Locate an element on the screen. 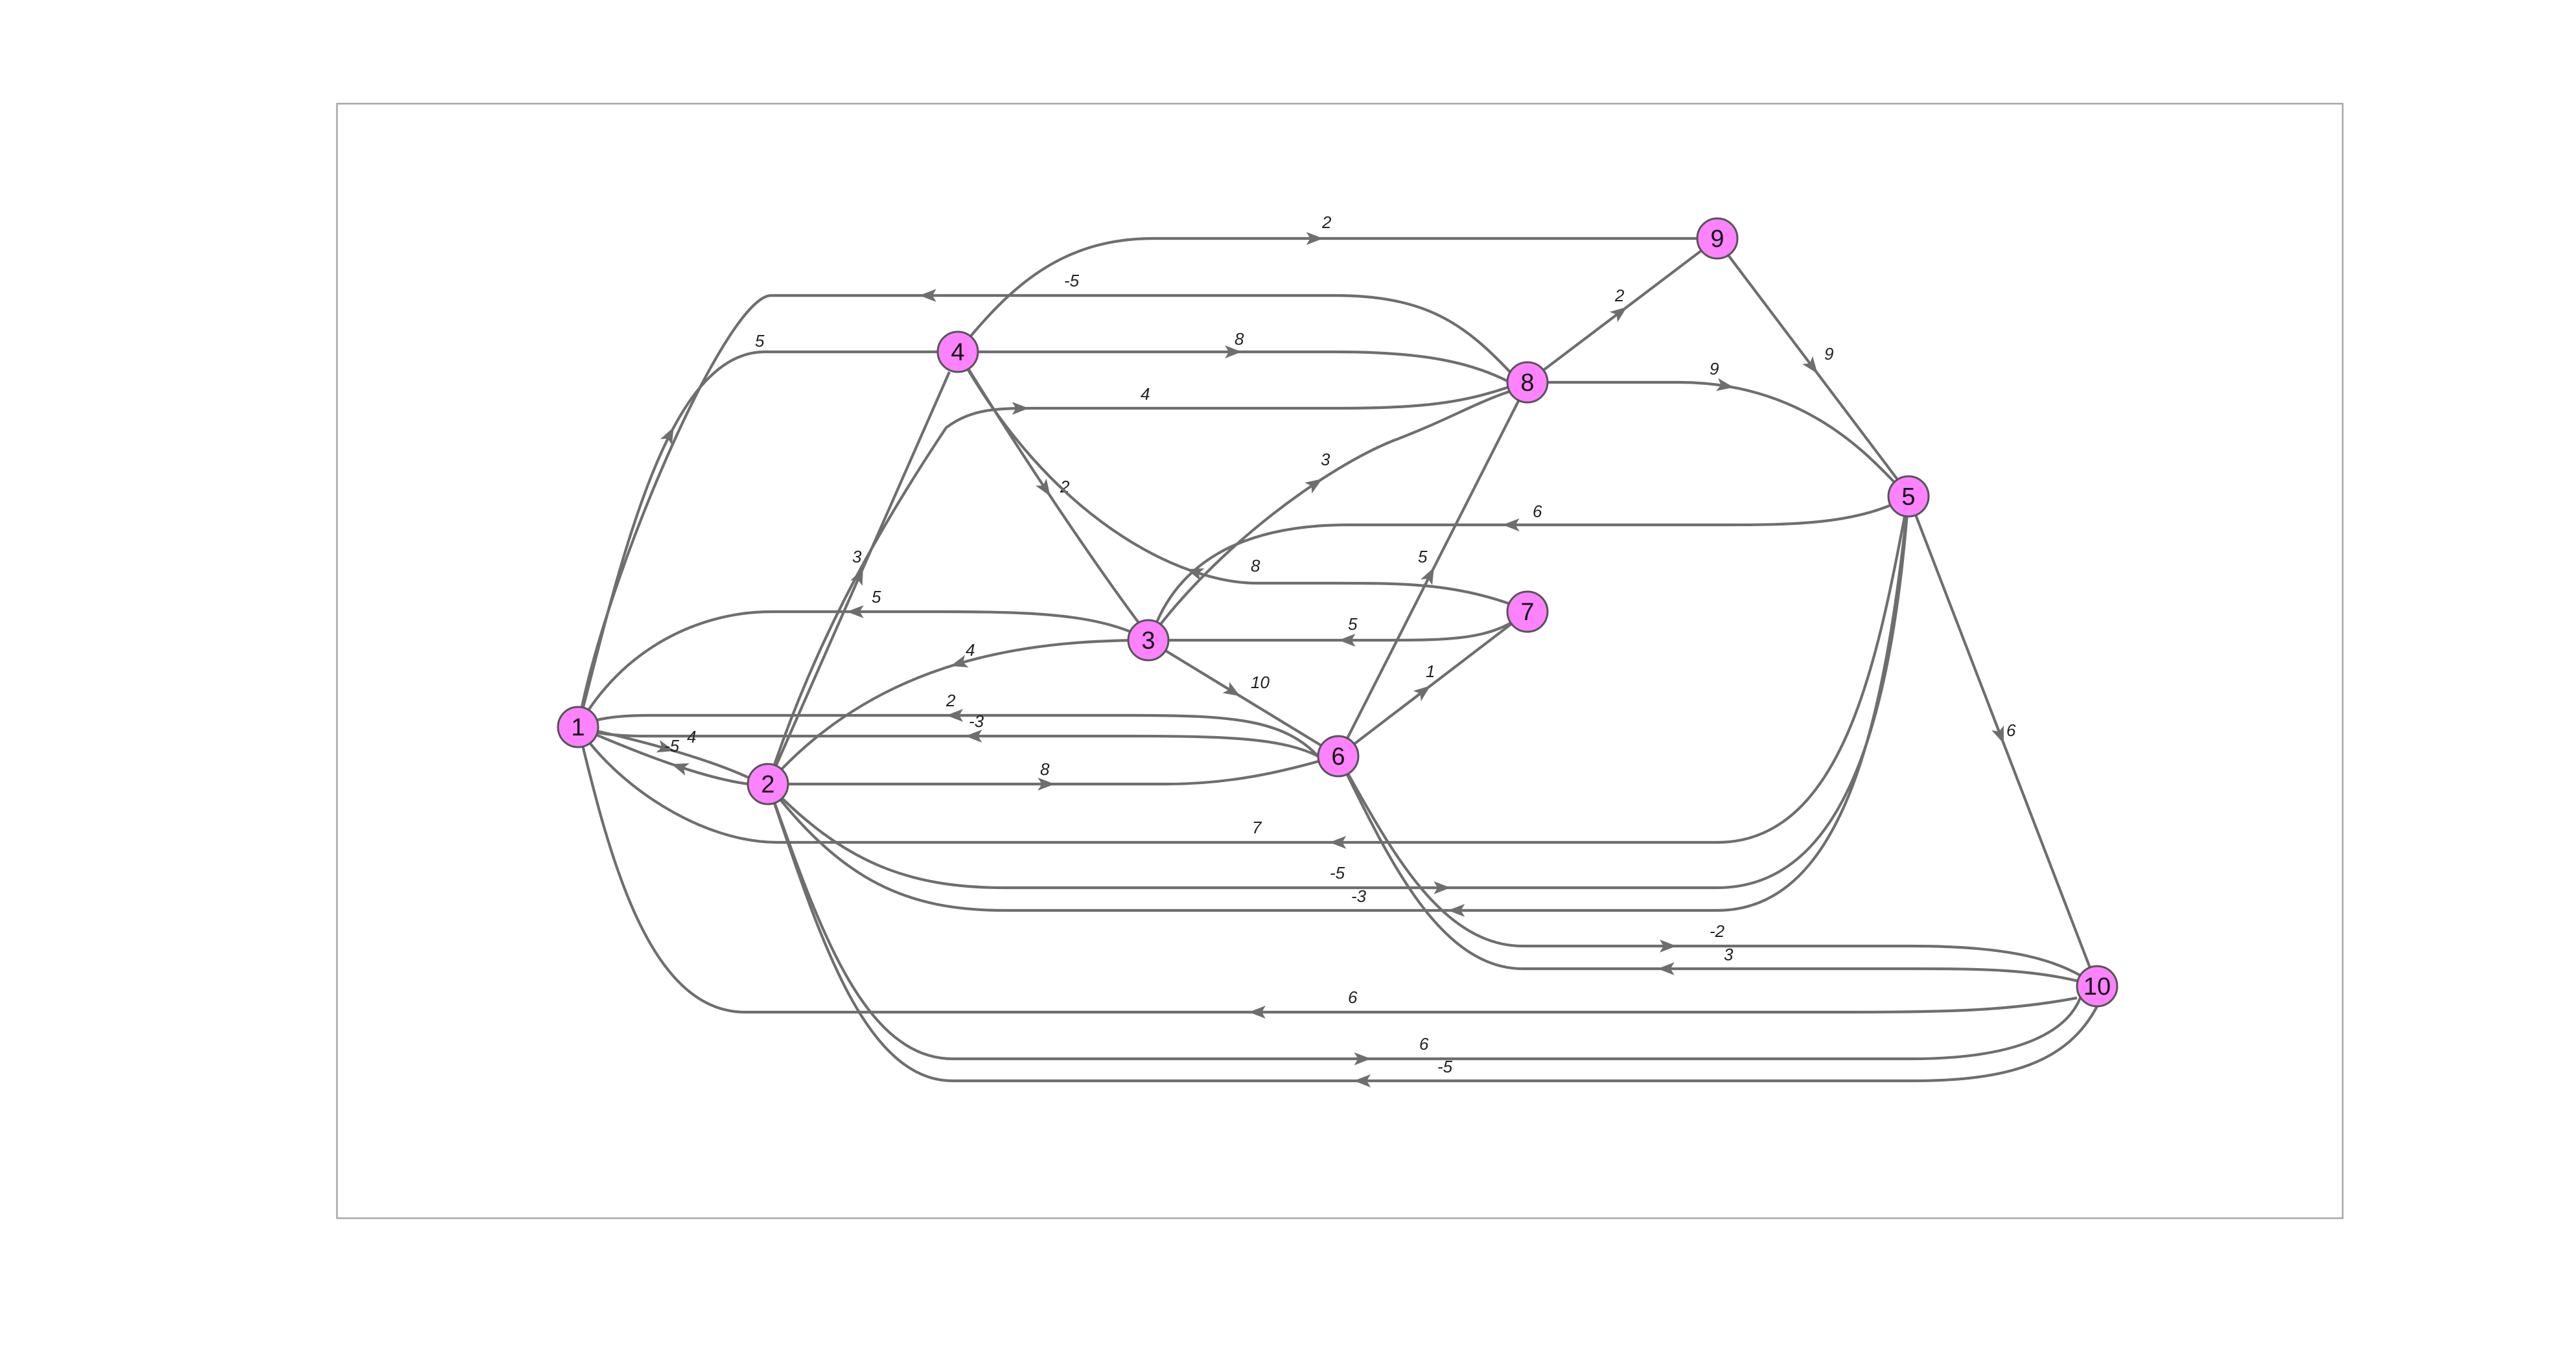 This screenshot has height=1364, width=2576. edge-6-to-7: 1 is located at coordinates (1425, 690).